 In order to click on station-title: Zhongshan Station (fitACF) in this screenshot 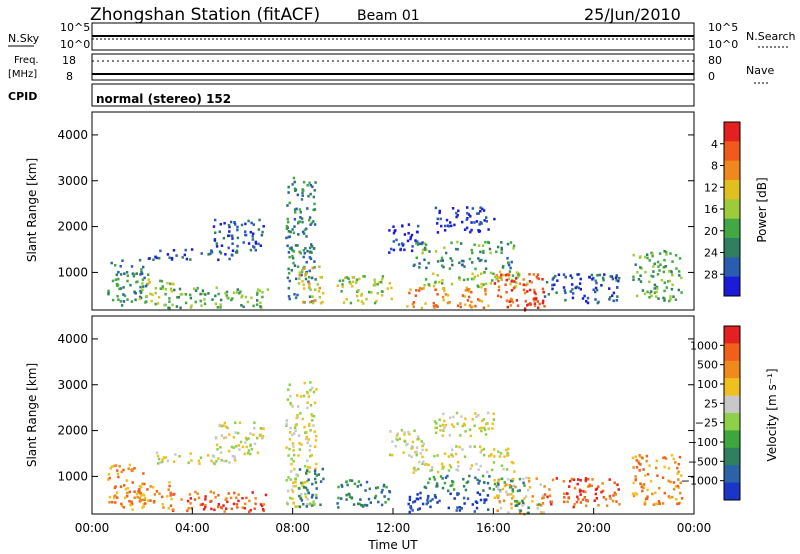, I will do `click(205, 15)`.